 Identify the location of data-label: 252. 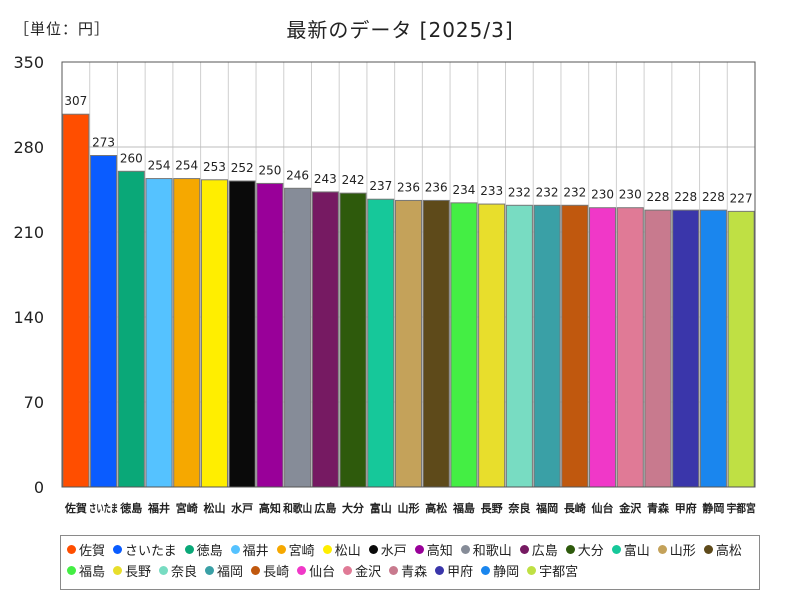
(242, 168).